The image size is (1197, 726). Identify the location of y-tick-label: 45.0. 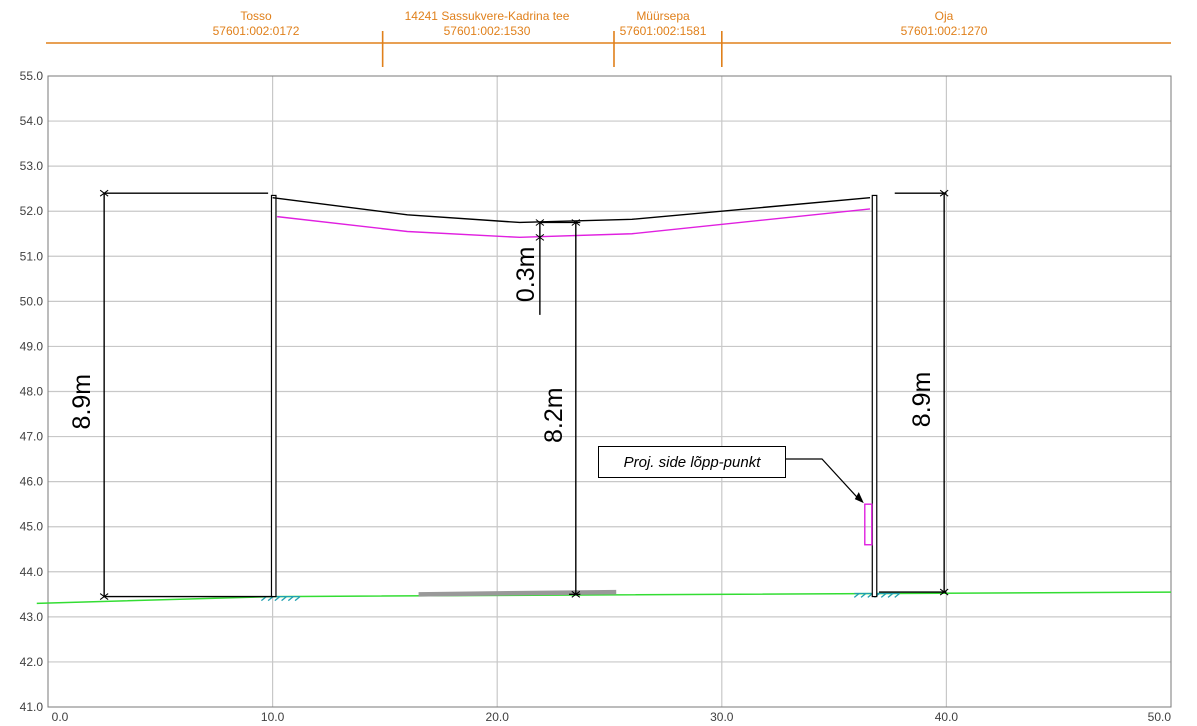
(32, 527).